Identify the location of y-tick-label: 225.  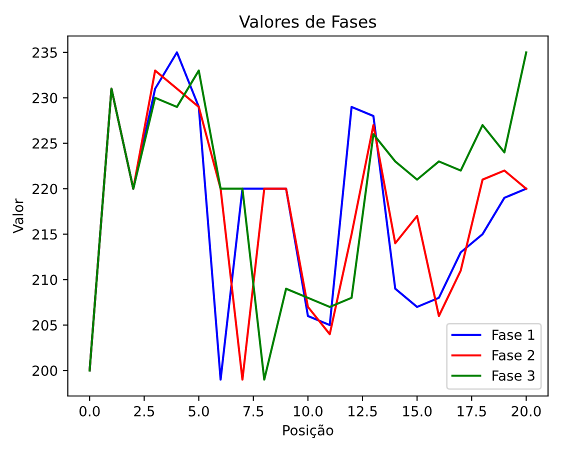
(44, 143).